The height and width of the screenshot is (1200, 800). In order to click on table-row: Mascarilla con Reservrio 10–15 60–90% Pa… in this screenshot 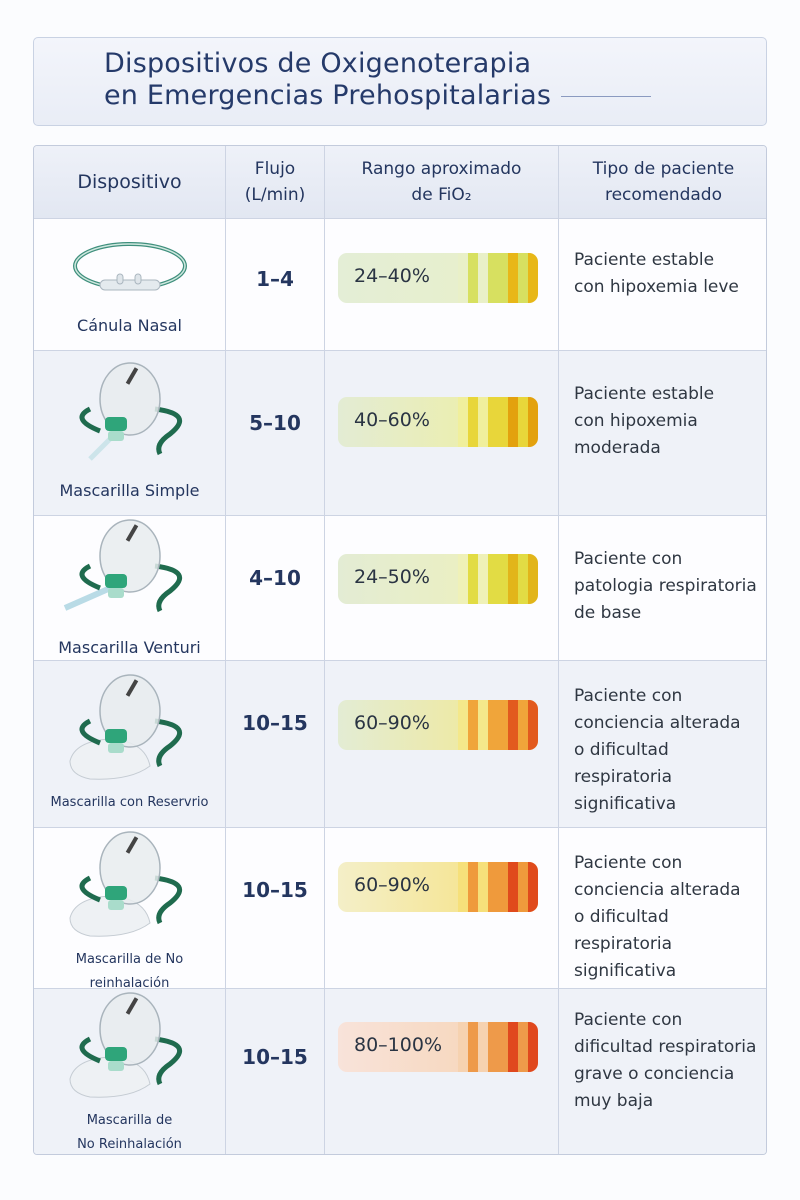, I will do `click(400, 744)`.